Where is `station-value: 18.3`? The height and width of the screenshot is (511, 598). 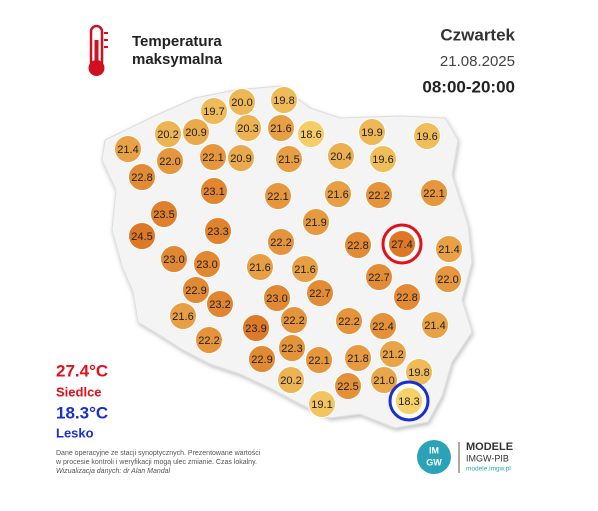 station-value: 18.3 is located at coordinates (408, 402).